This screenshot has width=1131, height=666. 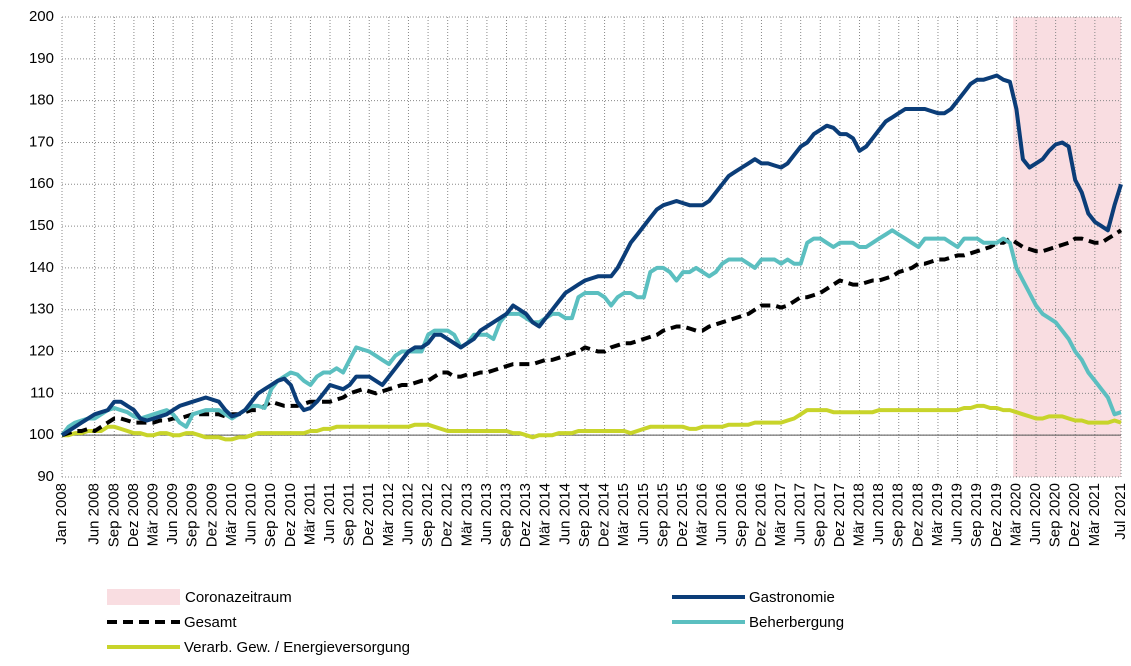 What do you see at coordinates (407, 514) in the screenshot?
I see `x-tick-label: Jun 2012` at bounding box center [407, 514].